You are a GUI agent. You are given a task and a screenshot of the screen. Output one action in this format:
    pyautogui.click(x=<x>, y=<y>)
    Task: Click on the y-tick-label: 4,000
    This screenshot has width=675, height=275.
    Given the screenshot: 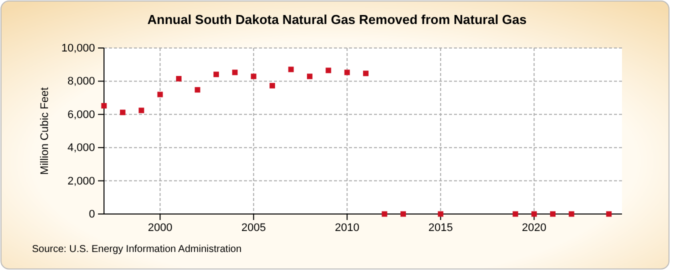 What is the action you would take?
    pyautogui.click(x=81, y=148)
    